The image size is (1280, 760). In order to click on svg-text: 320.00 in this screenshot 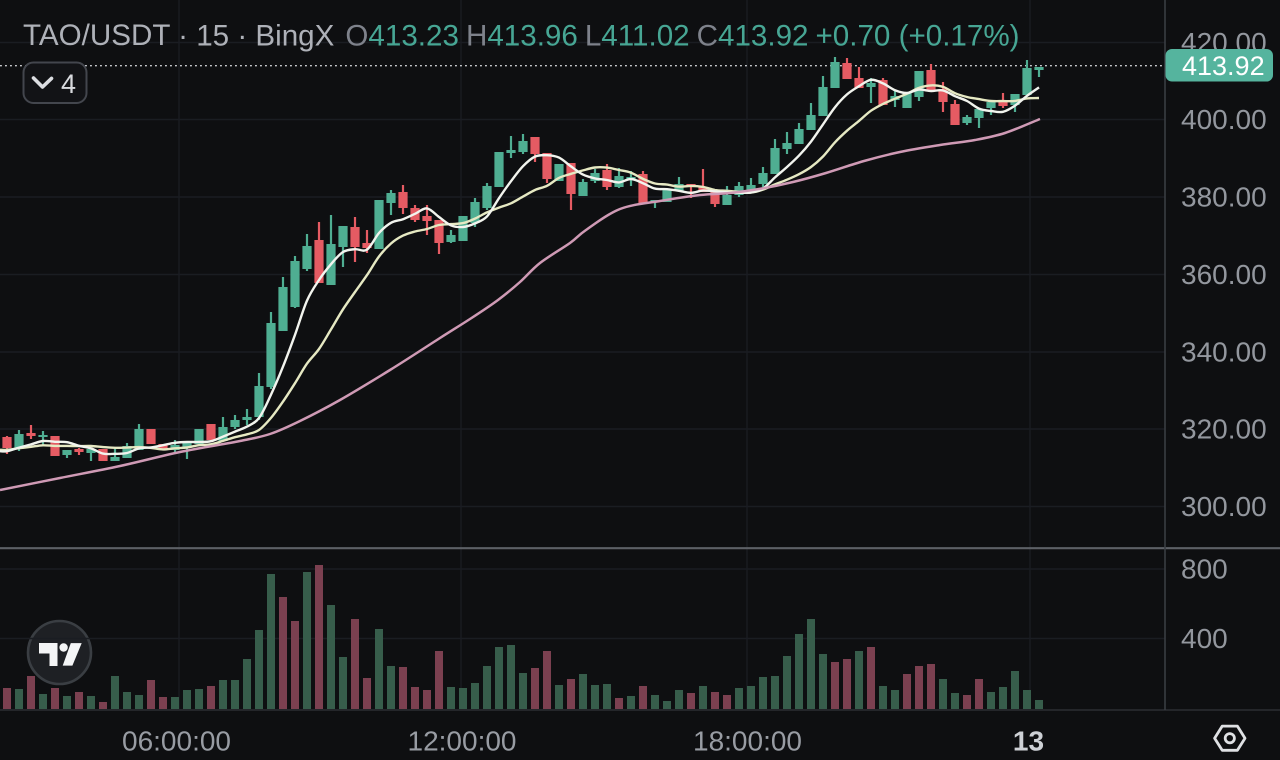, I will do `click(1224, 429)`.